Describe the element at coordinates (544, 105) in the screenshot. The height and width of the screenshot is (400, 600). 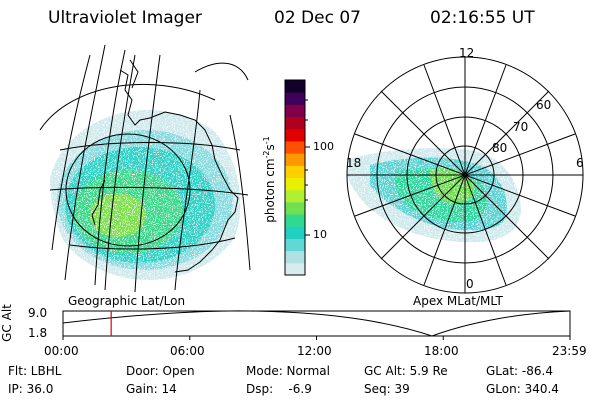
I see `mlat-label-60: 60` at that location.